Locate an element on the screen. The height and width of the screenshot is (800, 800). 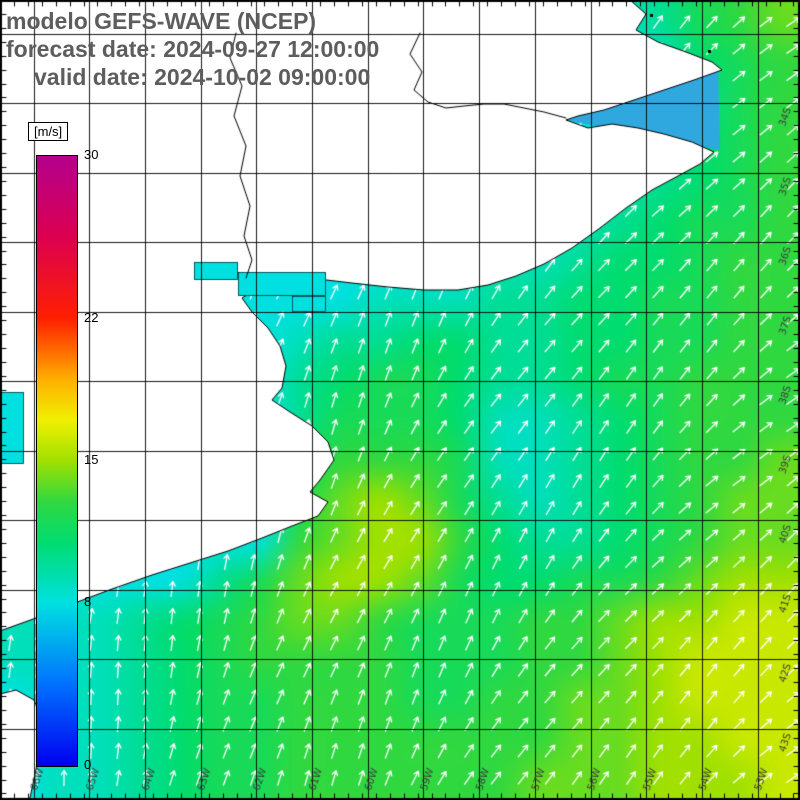
colorbar-tick-8: 8 is located at coordinates (88, 602).